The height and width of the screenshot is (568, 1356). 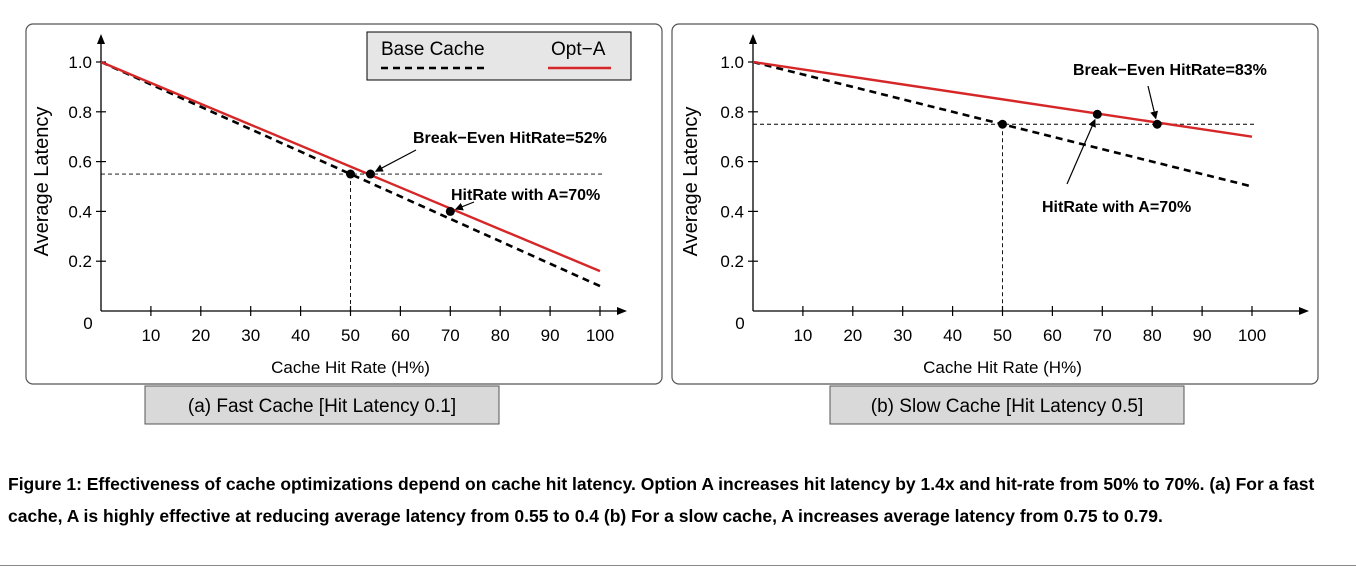 I want to click on panel-a-y-tick-label: 0.6, so click(x=80, y=162).